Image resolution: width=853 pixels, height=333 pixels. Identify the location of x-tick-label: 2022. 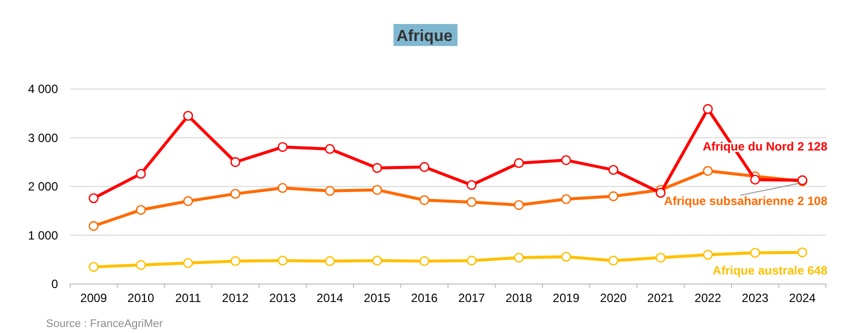
(708, 298).